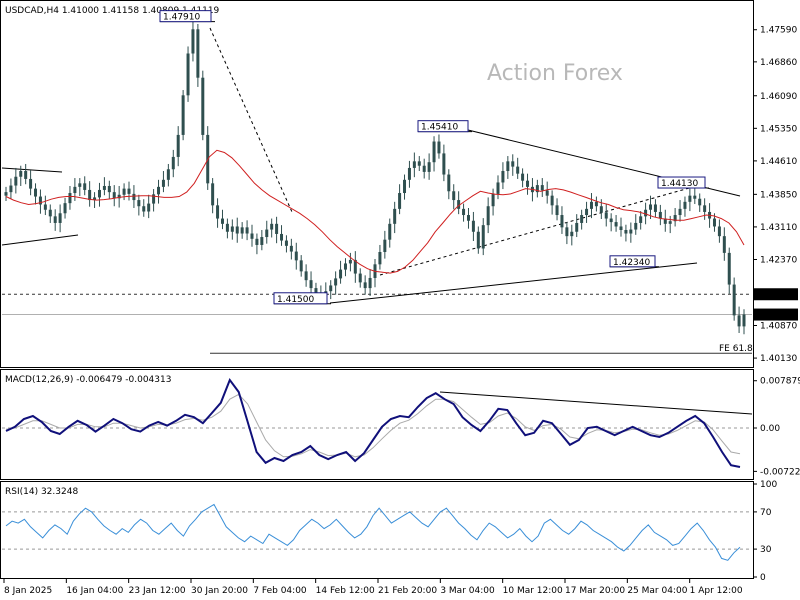  I want to click on macd-line, so click(373, 422).